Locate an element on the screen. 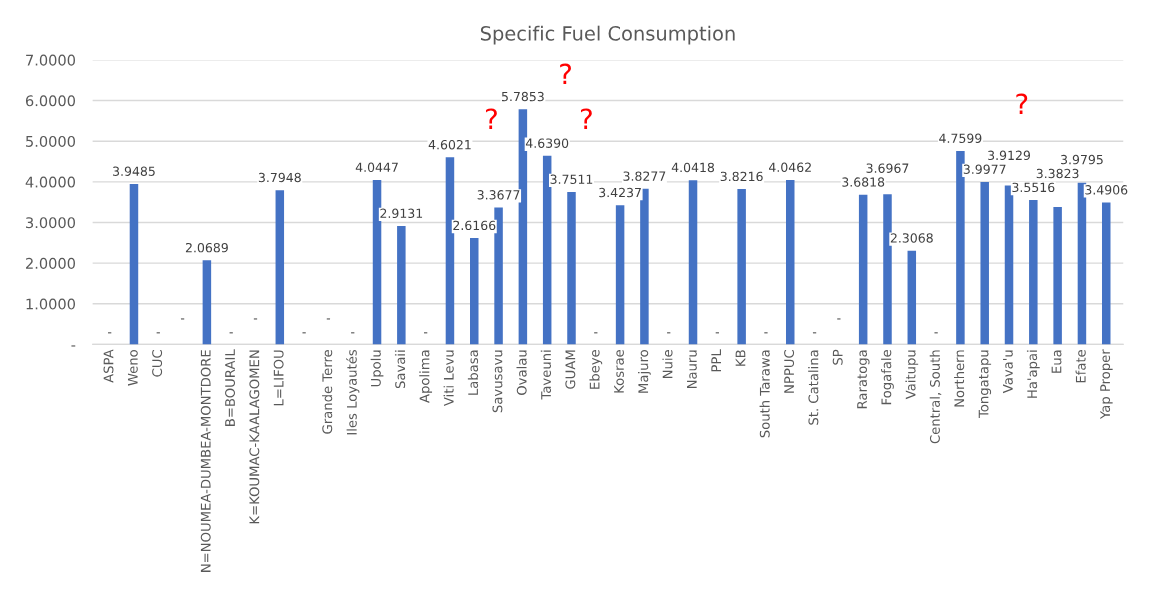  data-label: 3.7948 is located at coordinates (279, 177).